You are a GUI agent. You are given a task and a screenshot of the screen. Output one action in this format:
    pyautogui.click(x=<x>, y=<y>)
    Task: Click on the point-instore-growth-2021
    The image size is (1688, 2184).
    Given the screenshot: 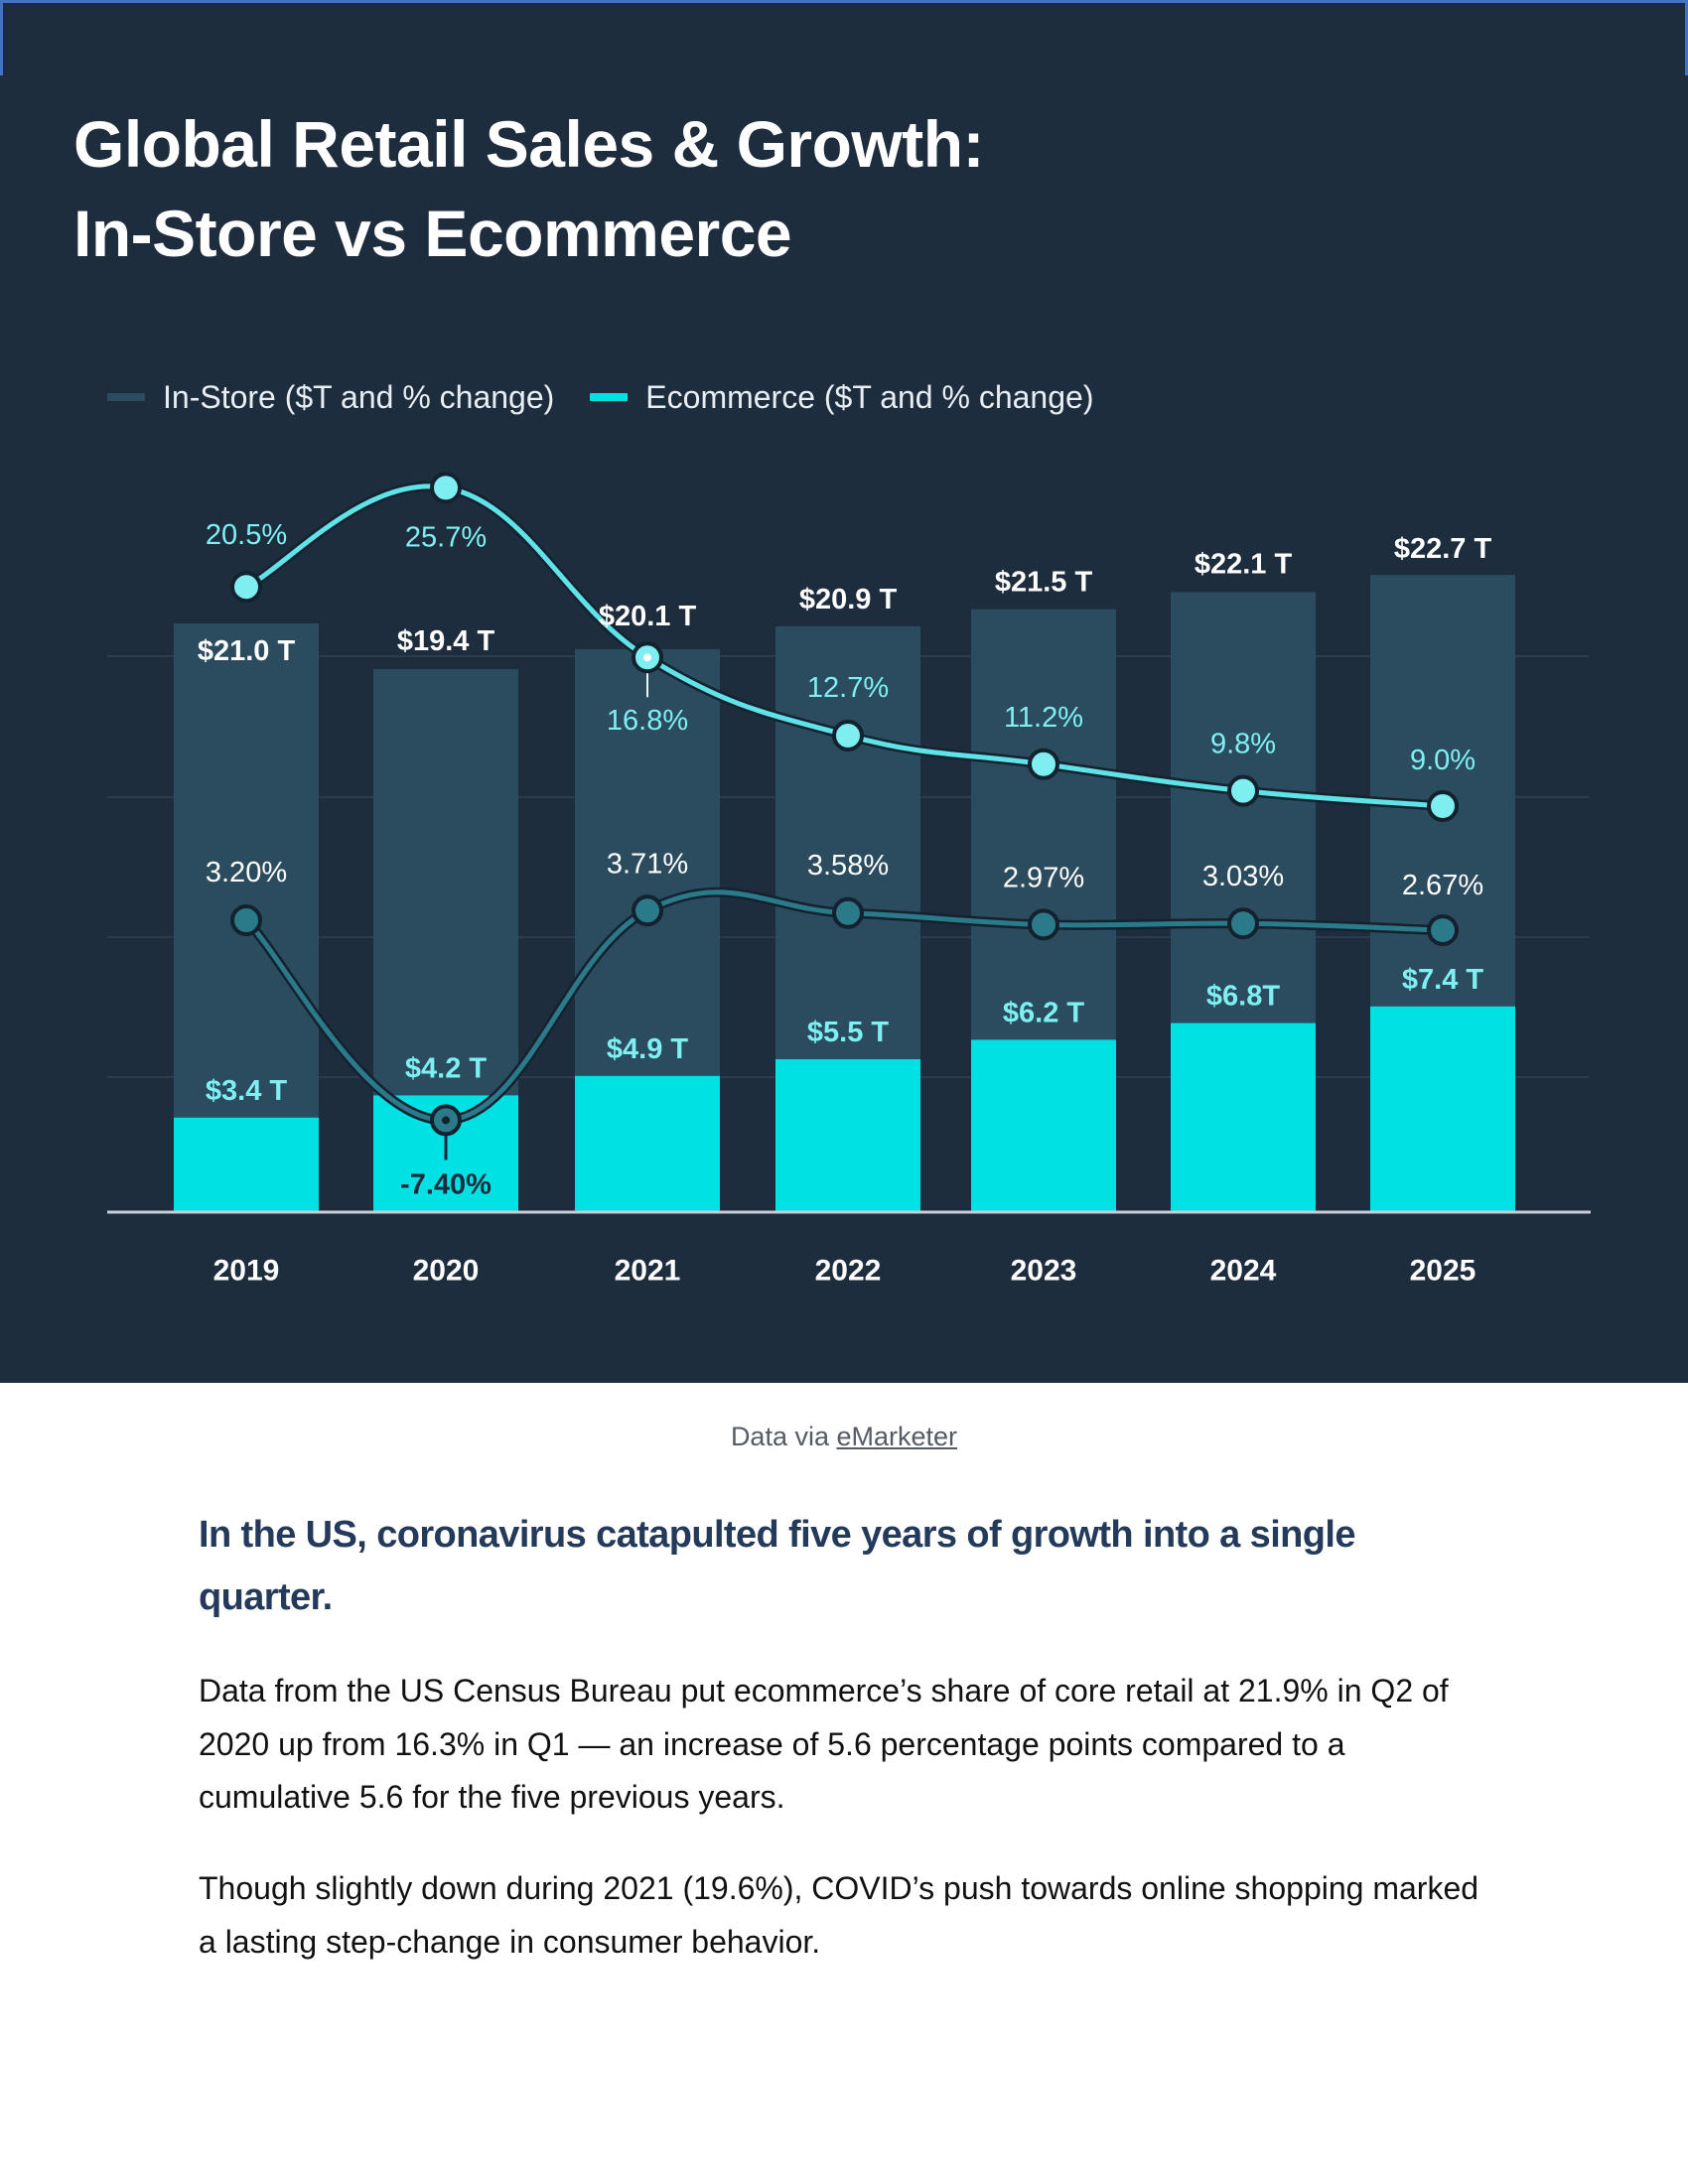 What is the action you would take?
    pyautogui.click(x=647, y=910)
    